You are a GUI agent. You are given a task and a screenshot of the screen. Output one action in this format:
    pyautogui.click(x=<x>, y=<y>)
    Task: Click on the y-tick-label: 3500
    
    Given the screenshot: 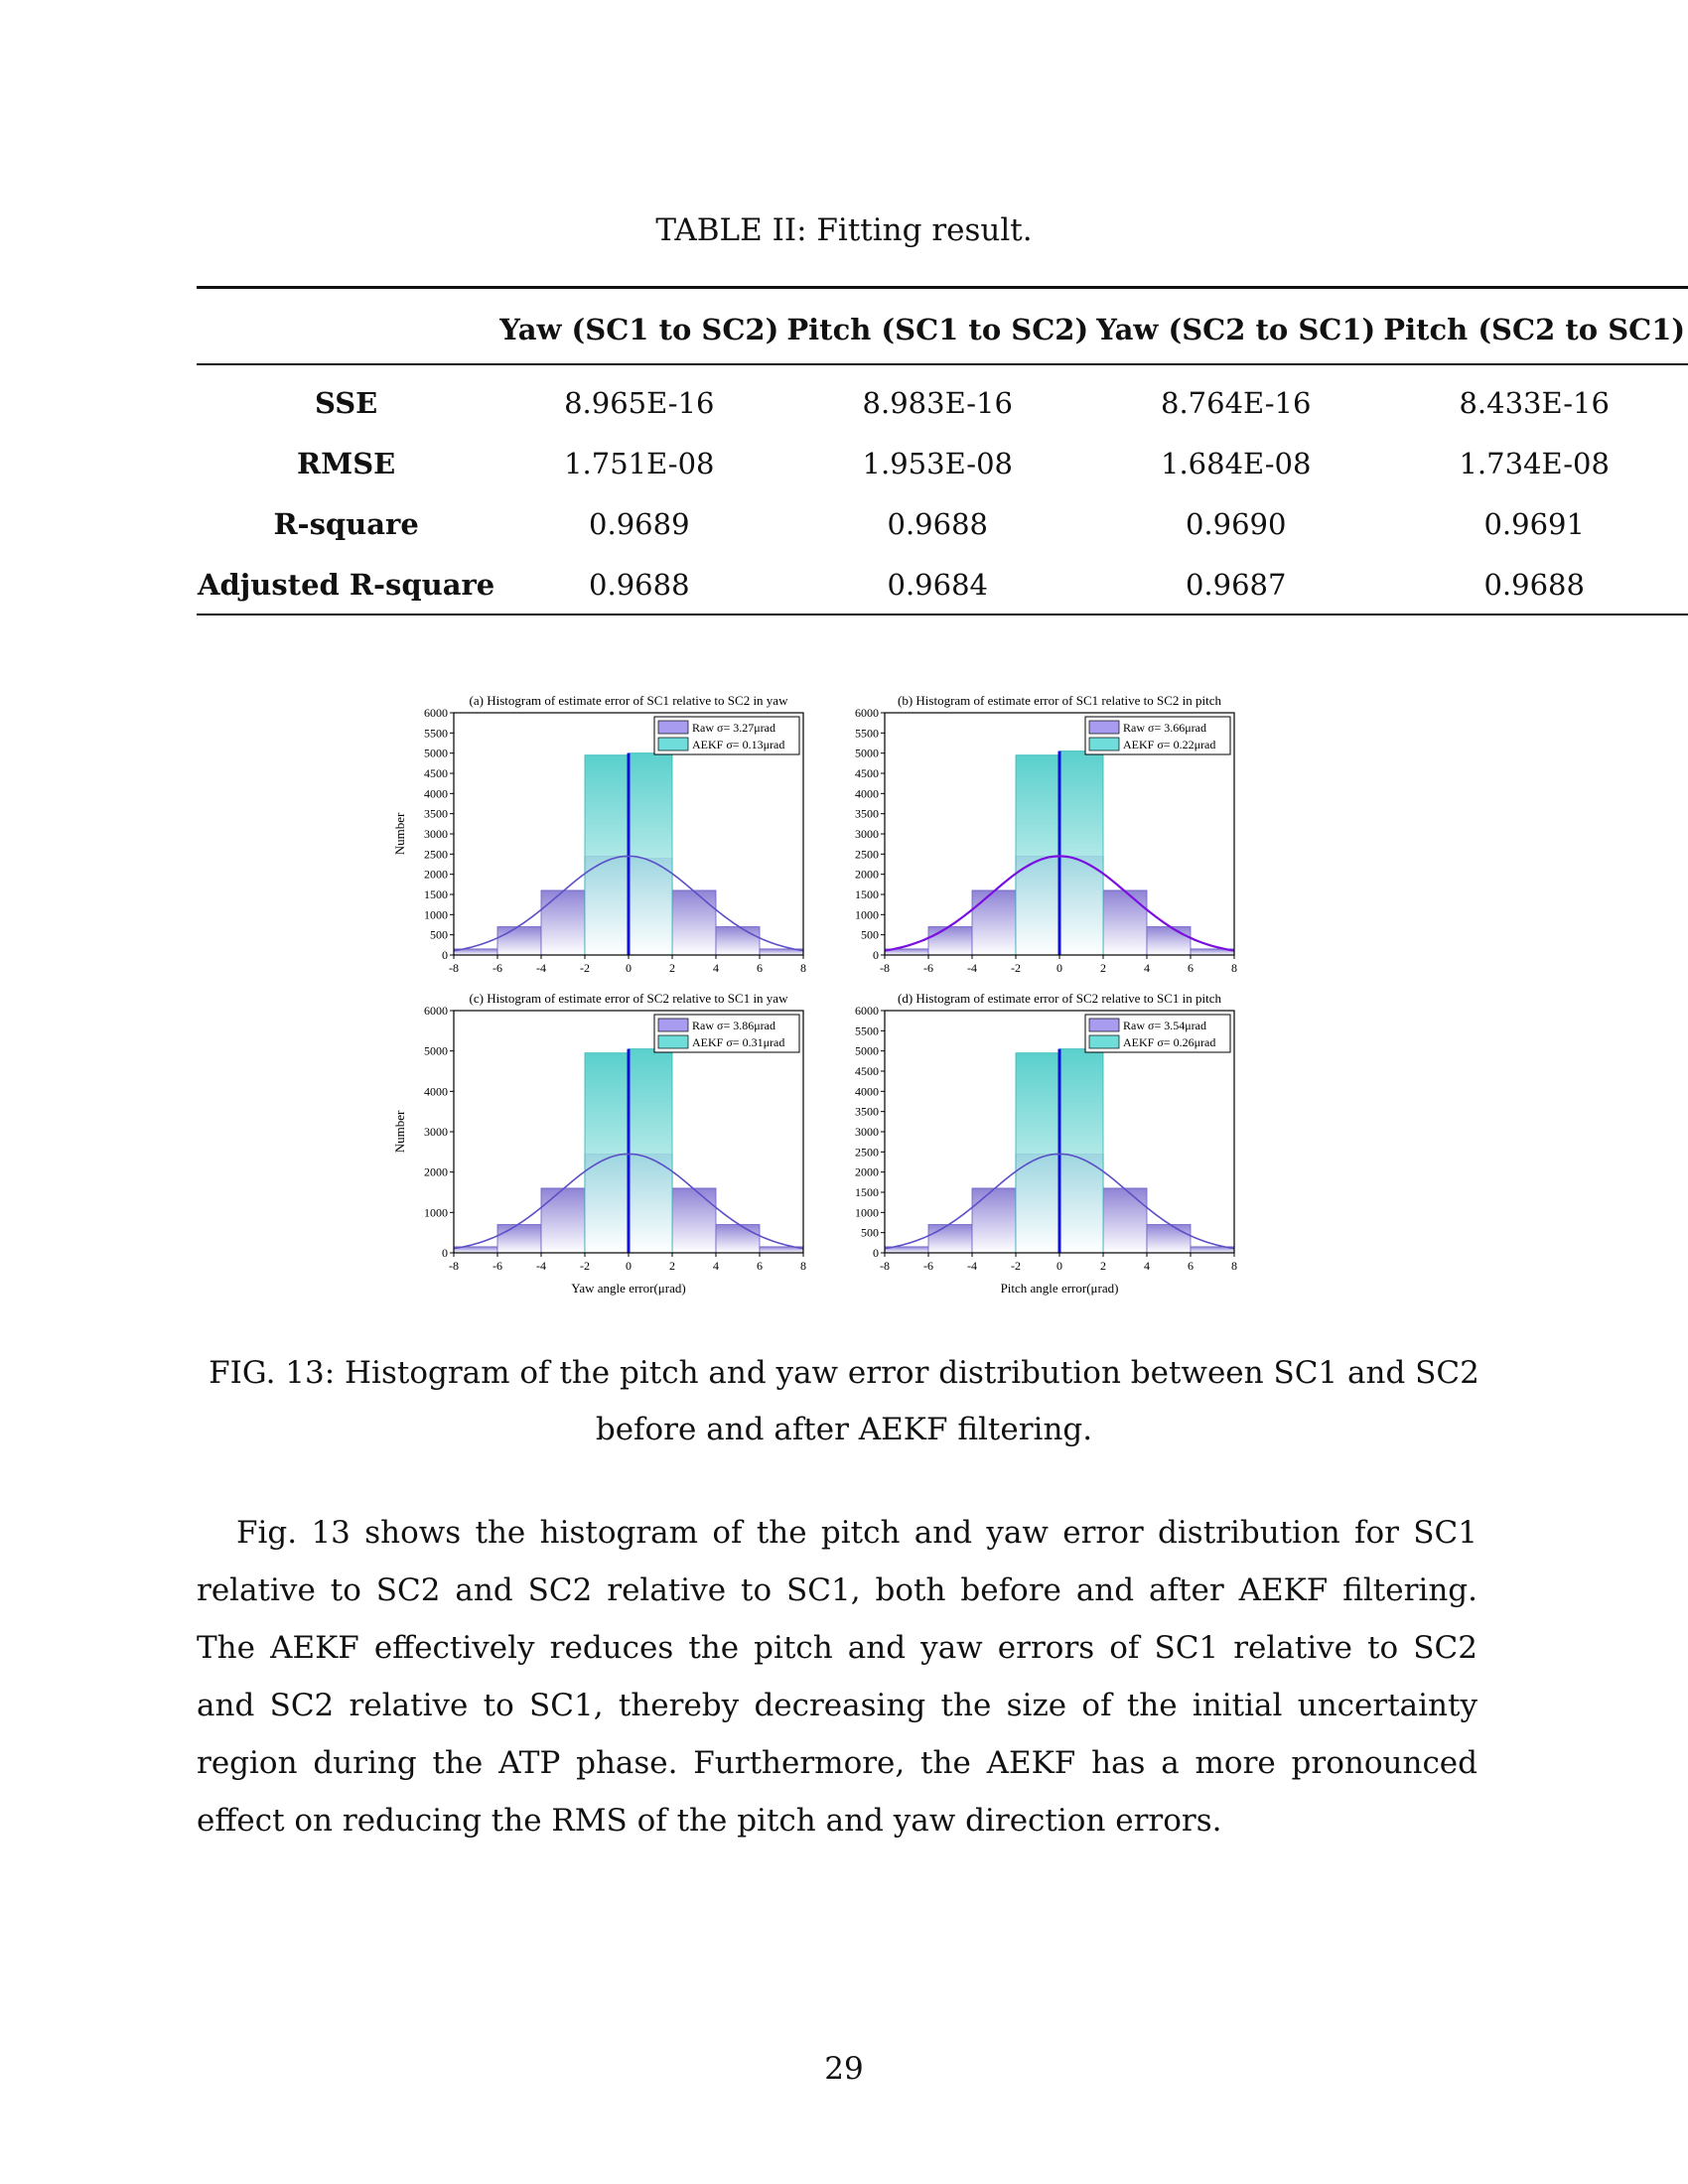 What is the action you would take?
    pyautogui.click(x=436, y=814)
    